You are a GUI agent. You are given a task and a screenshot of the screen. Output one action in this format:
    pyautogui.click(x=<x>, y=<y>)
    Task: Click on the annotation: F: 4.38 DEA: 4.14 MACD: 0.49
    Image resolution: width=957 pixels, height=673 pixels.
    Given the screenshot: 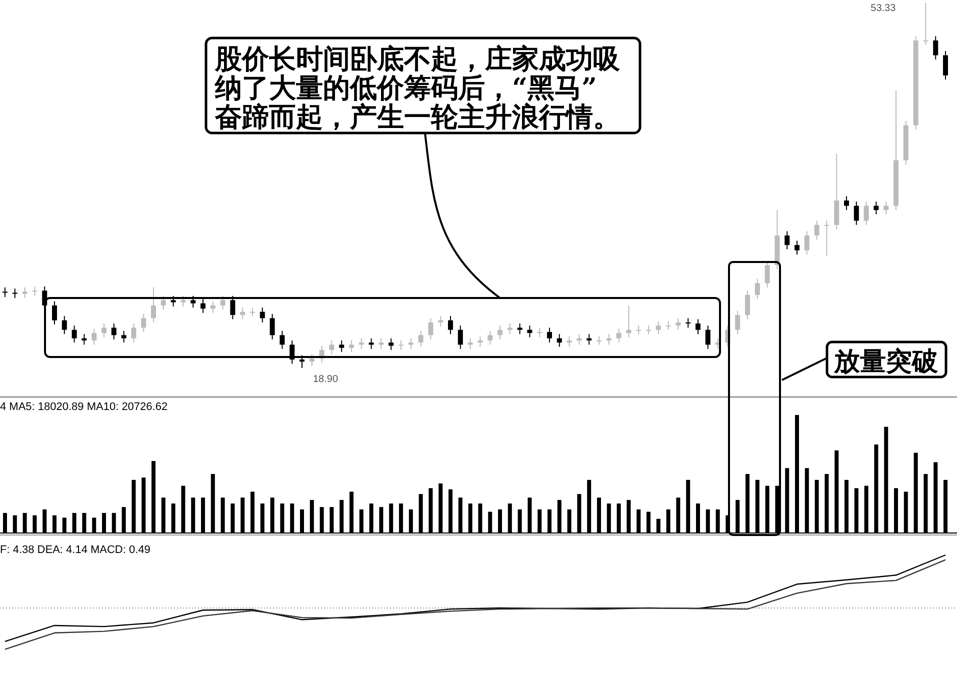 What is the action you would take?
    pyautogui.click(x=75, y=550)
    